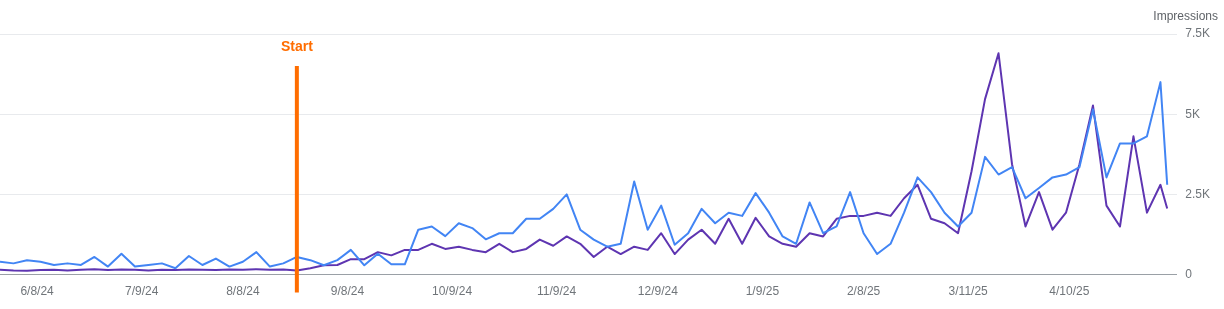  What do you see at coordinates (968, 291) in the screenshot?
I see `x-tick-label: 3/11/25` at bounding box center [968, 291].